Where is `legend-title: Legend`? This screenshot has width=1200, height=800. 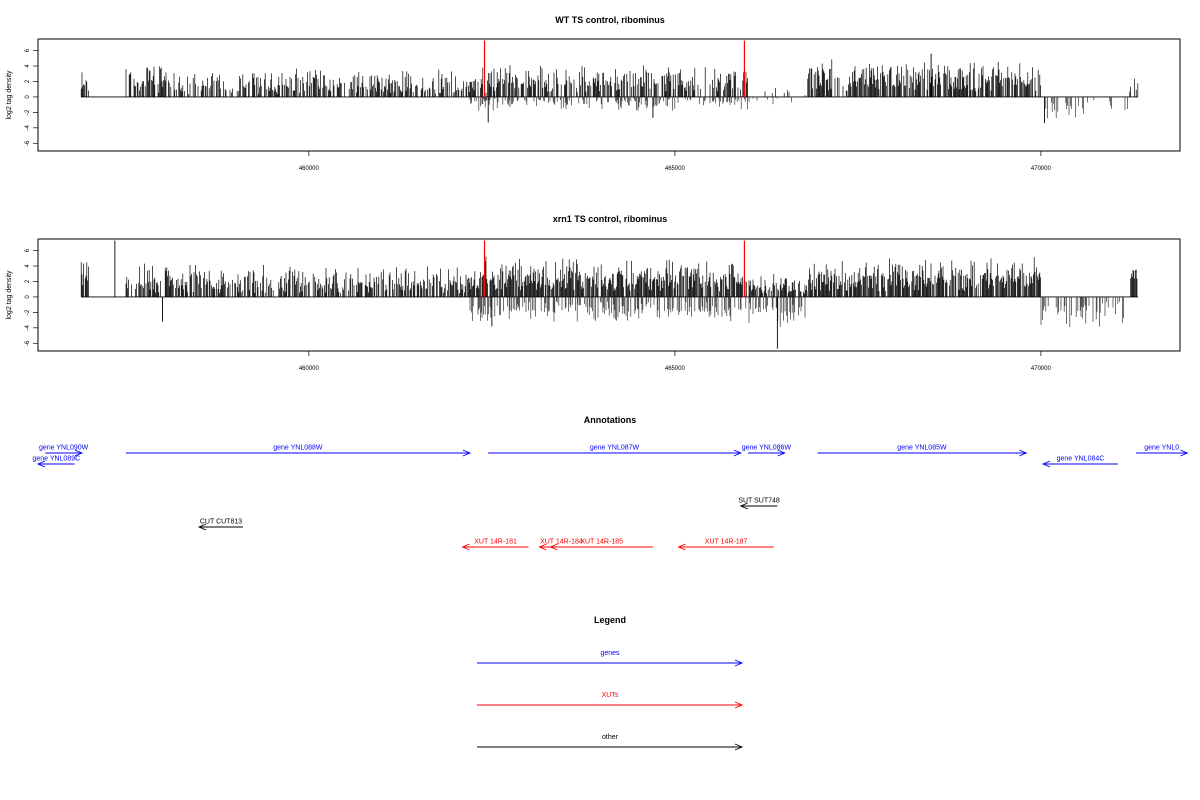 legend-title: Legend is located at coordinates (610, 620).